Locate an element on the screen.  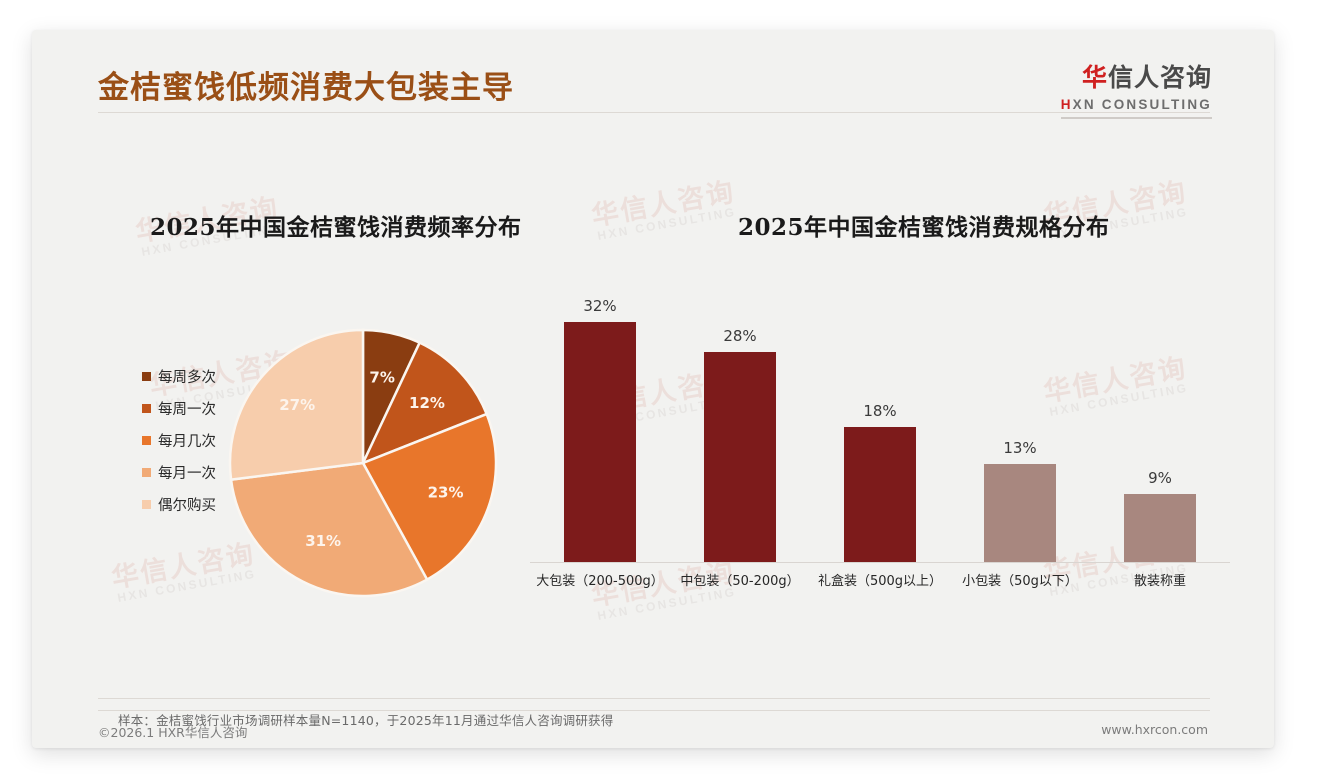
bar-category-label: 散装称重 is located at coordinates (1159, 581).